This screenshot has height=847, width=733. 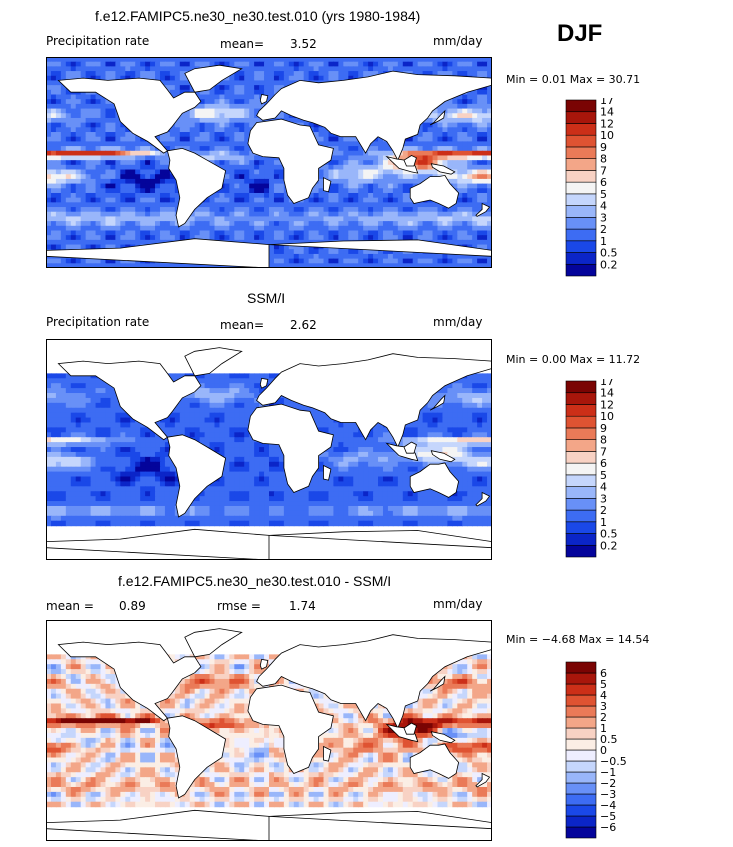 I want to click on panel-1-colorbar-tick-label: 0.5, so click(x=609, y=253).